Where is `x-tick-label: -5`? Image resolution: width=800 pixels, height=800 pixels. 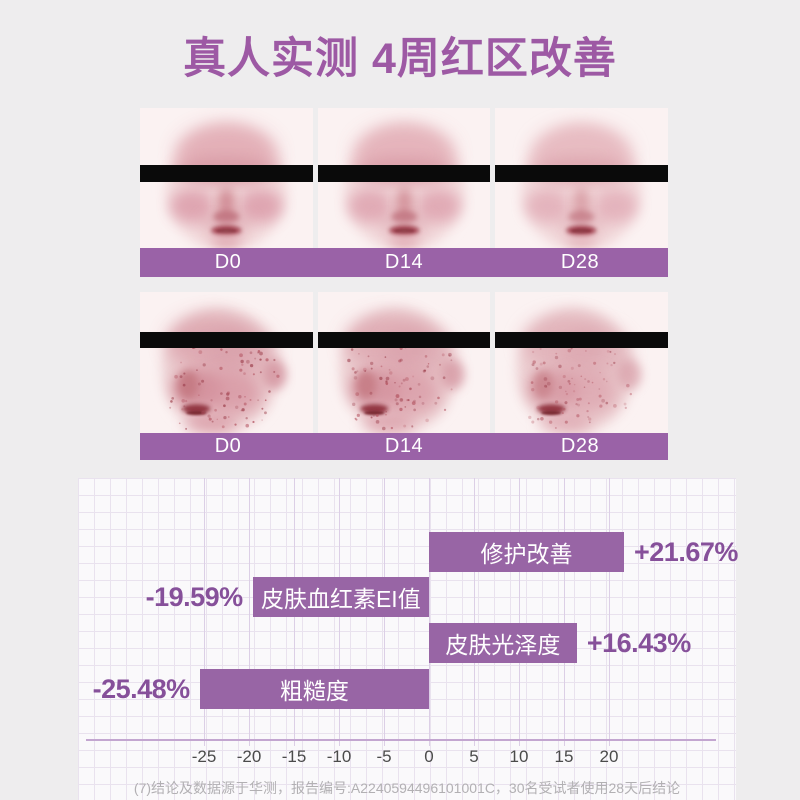
x-tick-label: -5 is located at coordinates (384, 756).